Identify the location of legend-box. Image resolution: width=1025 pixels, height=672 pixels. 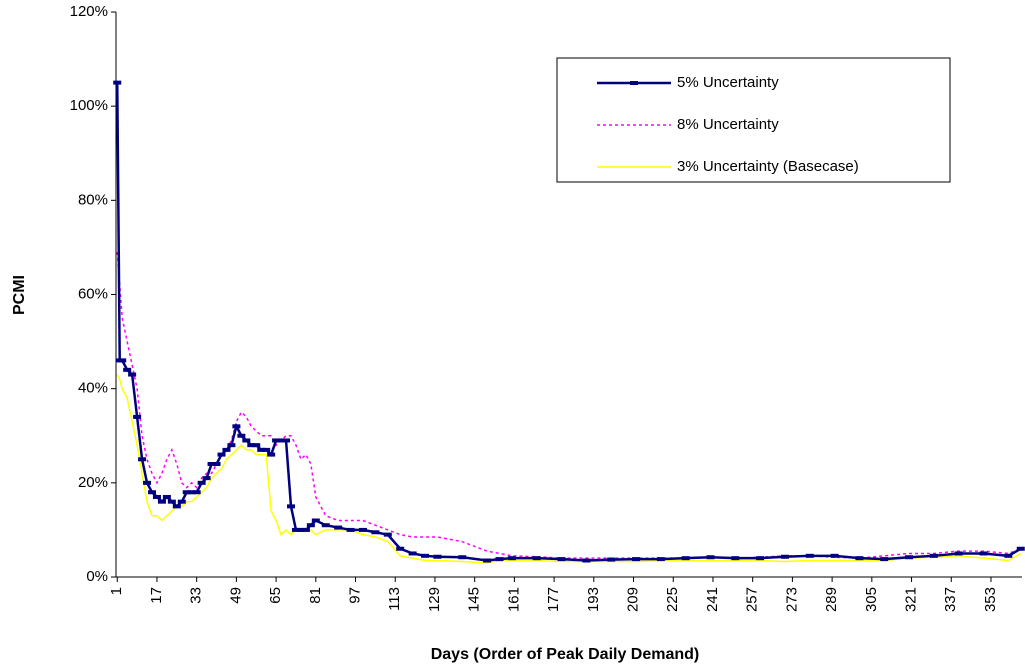
(753, 120).